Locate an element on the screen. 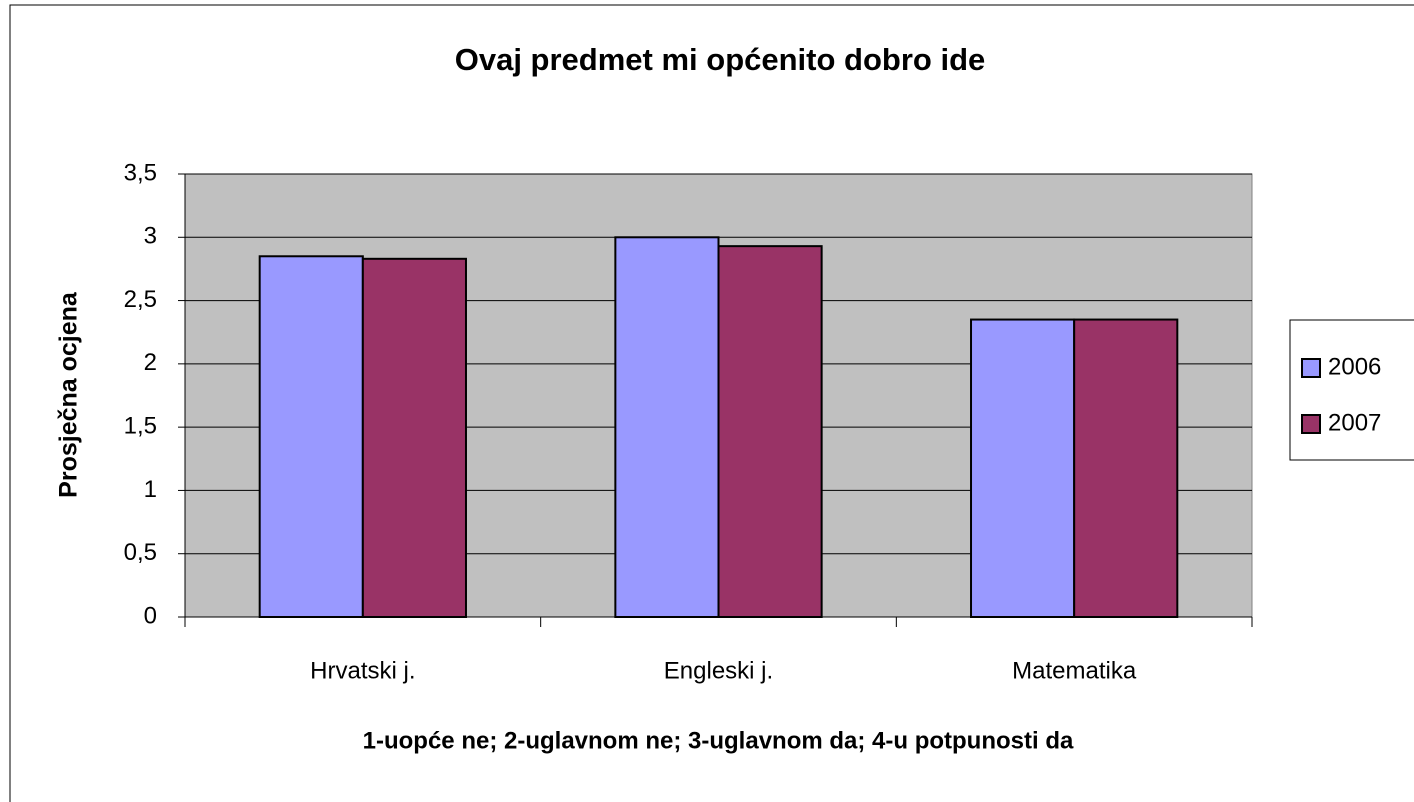 The height and width of the screenshot is (802, 1414). legend-label: 2007 is located at coordinates (1354, 422).